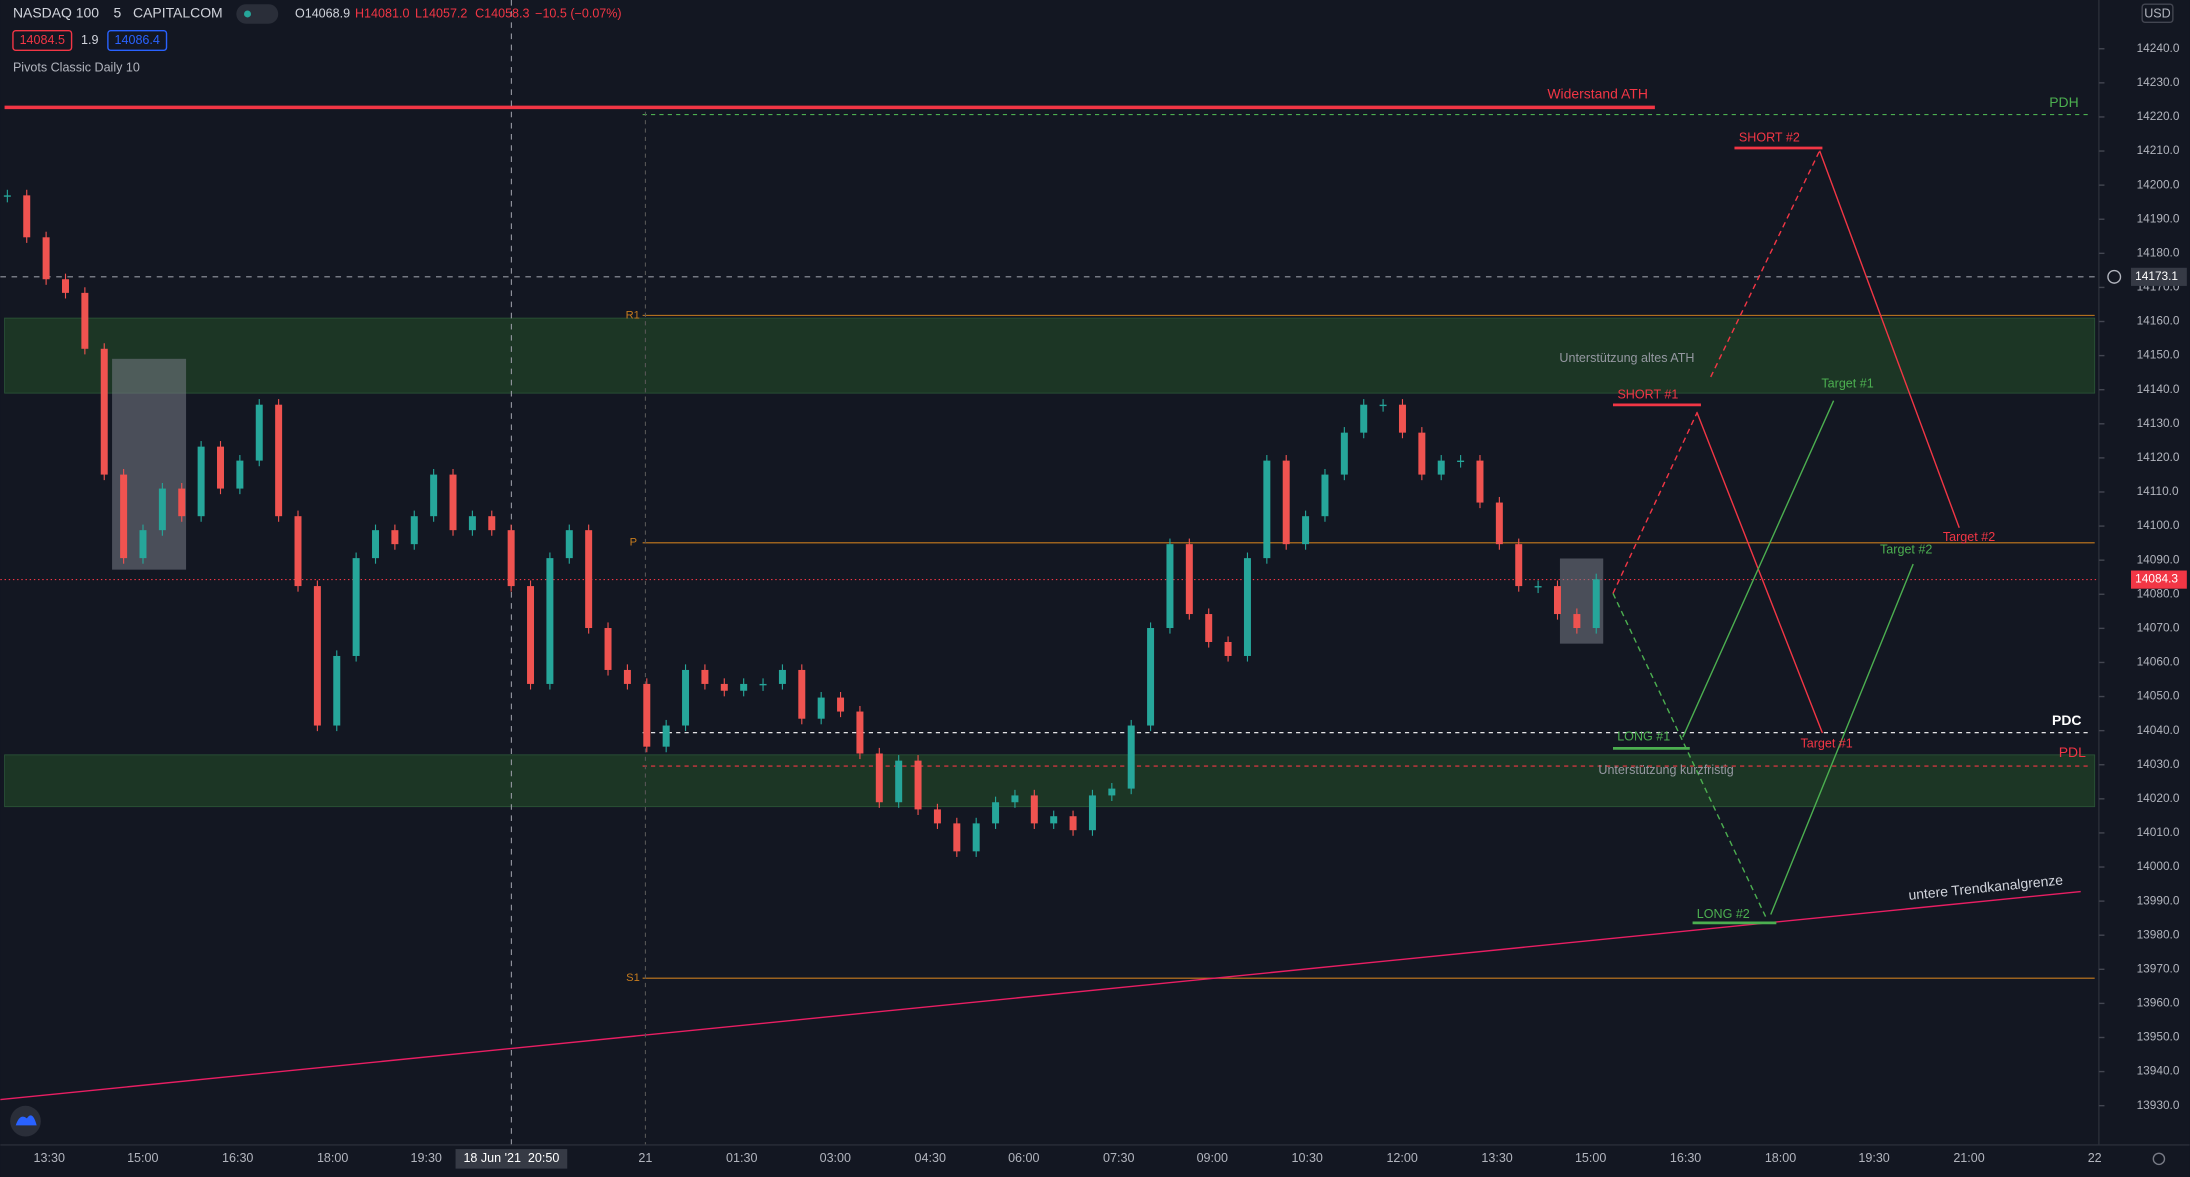  Describe the element at coordinates (2158, 579) in the screenshot. I see `last-price-box` at that location.